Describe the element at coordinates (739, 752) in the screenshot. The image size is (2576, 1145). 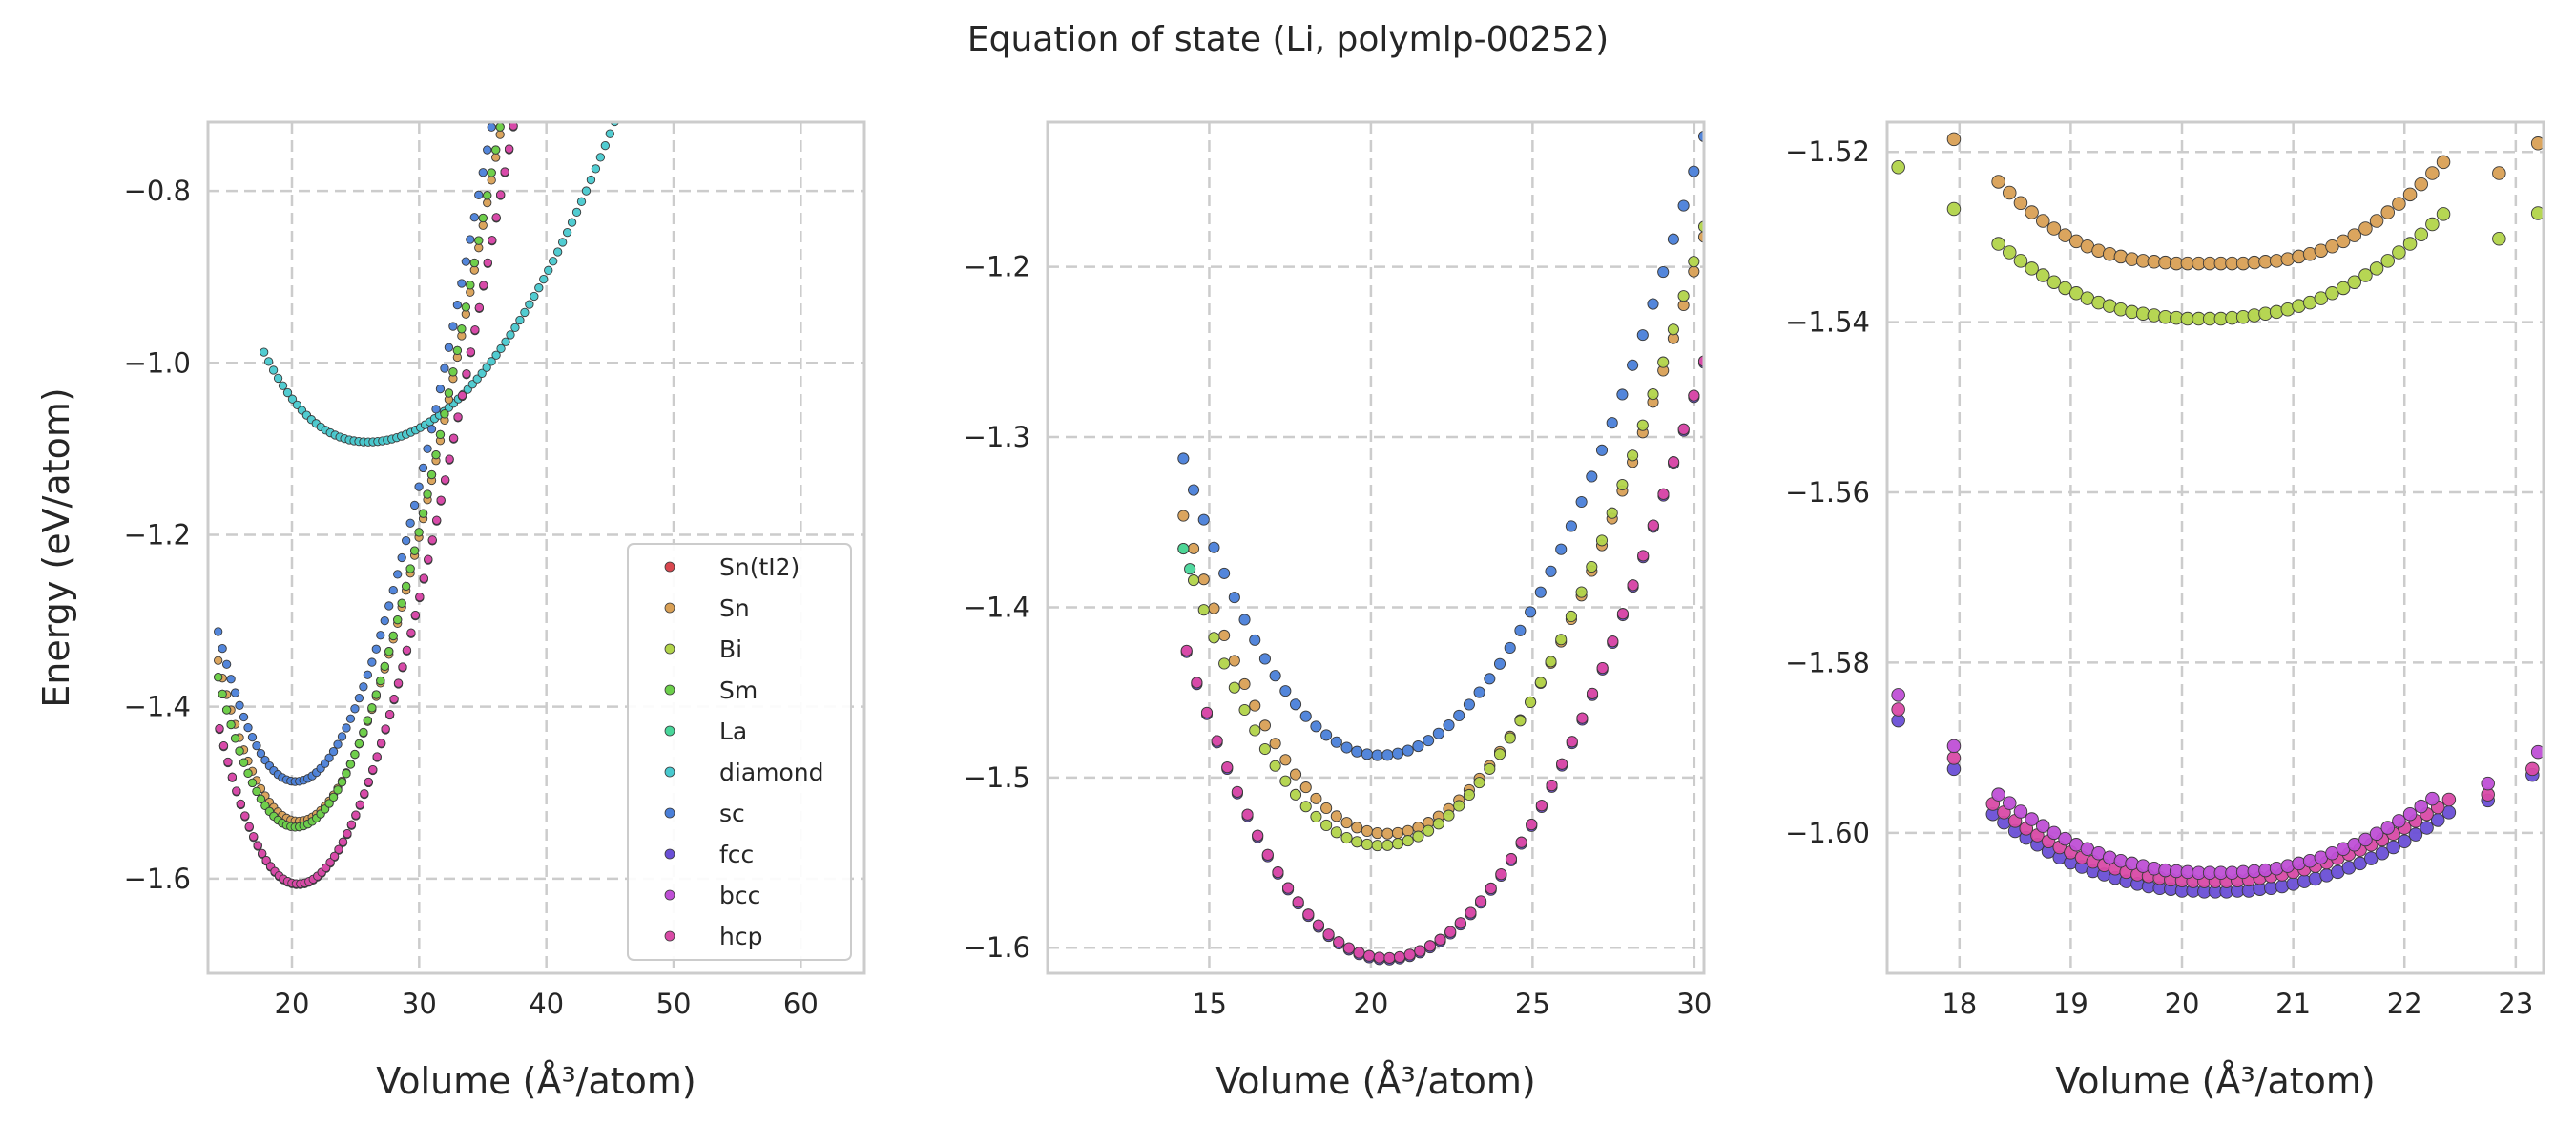
I see `legend-box` at that location.